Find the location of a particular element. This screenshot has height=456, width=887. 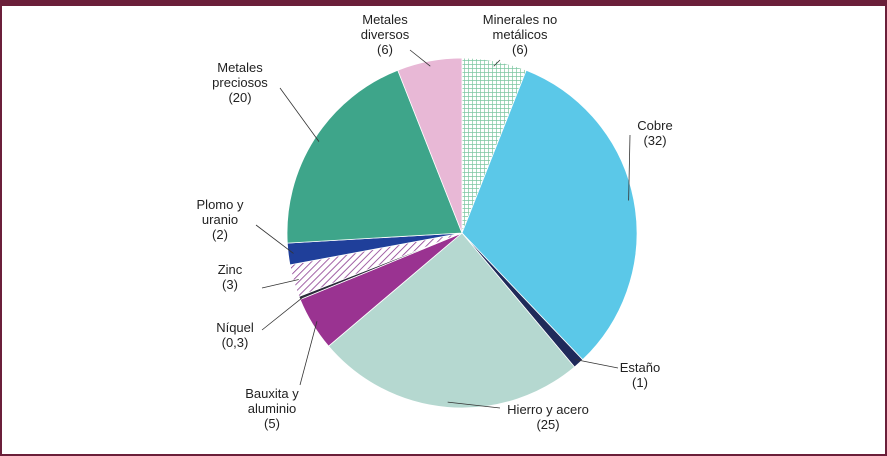

value-label: (0,3) is located at coordinates (235, 342).